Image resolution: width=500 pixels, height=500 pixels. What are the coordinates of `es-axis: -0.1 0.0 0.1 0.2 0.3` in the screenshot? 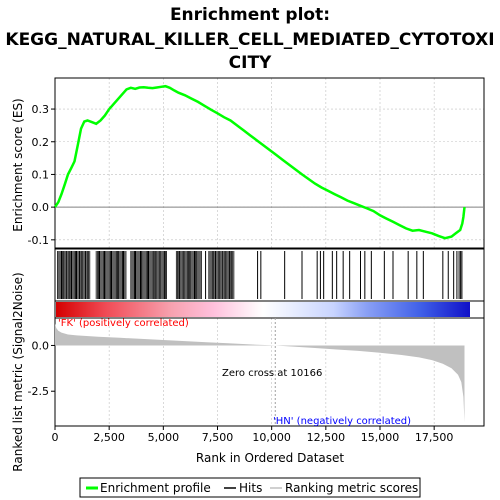 It's located at (41, 175).